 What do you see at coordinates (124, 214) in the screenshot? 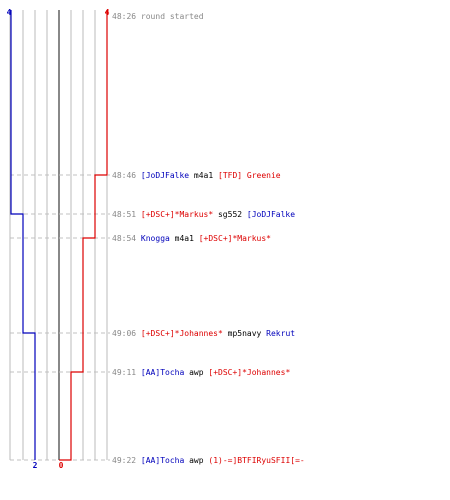
I see `event-time: 48:51` at bounding box center [124, 214].